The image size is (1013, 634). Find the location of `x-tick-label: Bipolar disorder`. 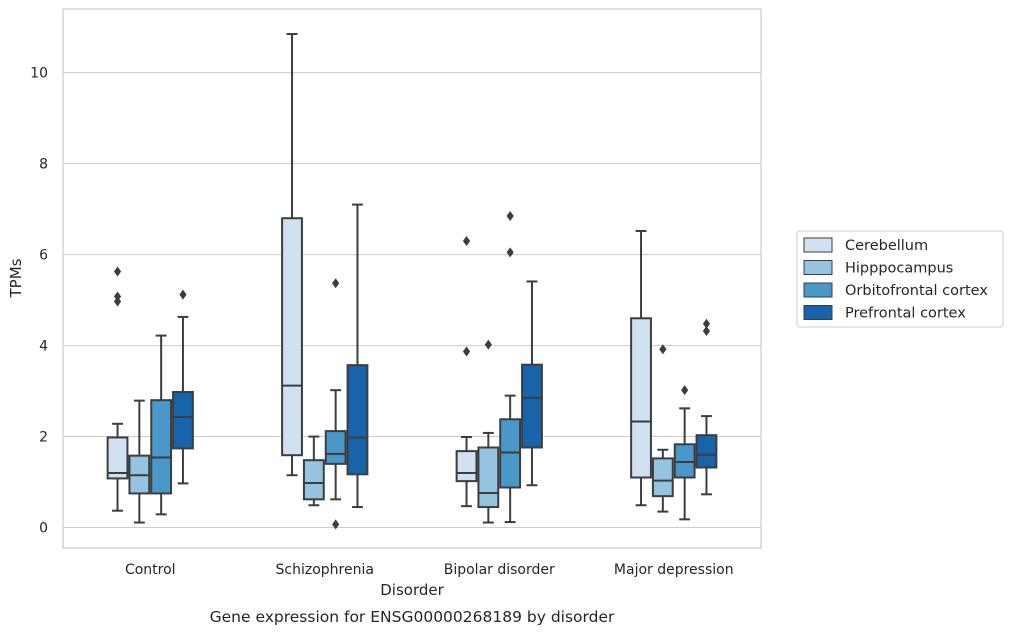

x-tick-label: Bipolar disorder is located at coordinates (499, 570).